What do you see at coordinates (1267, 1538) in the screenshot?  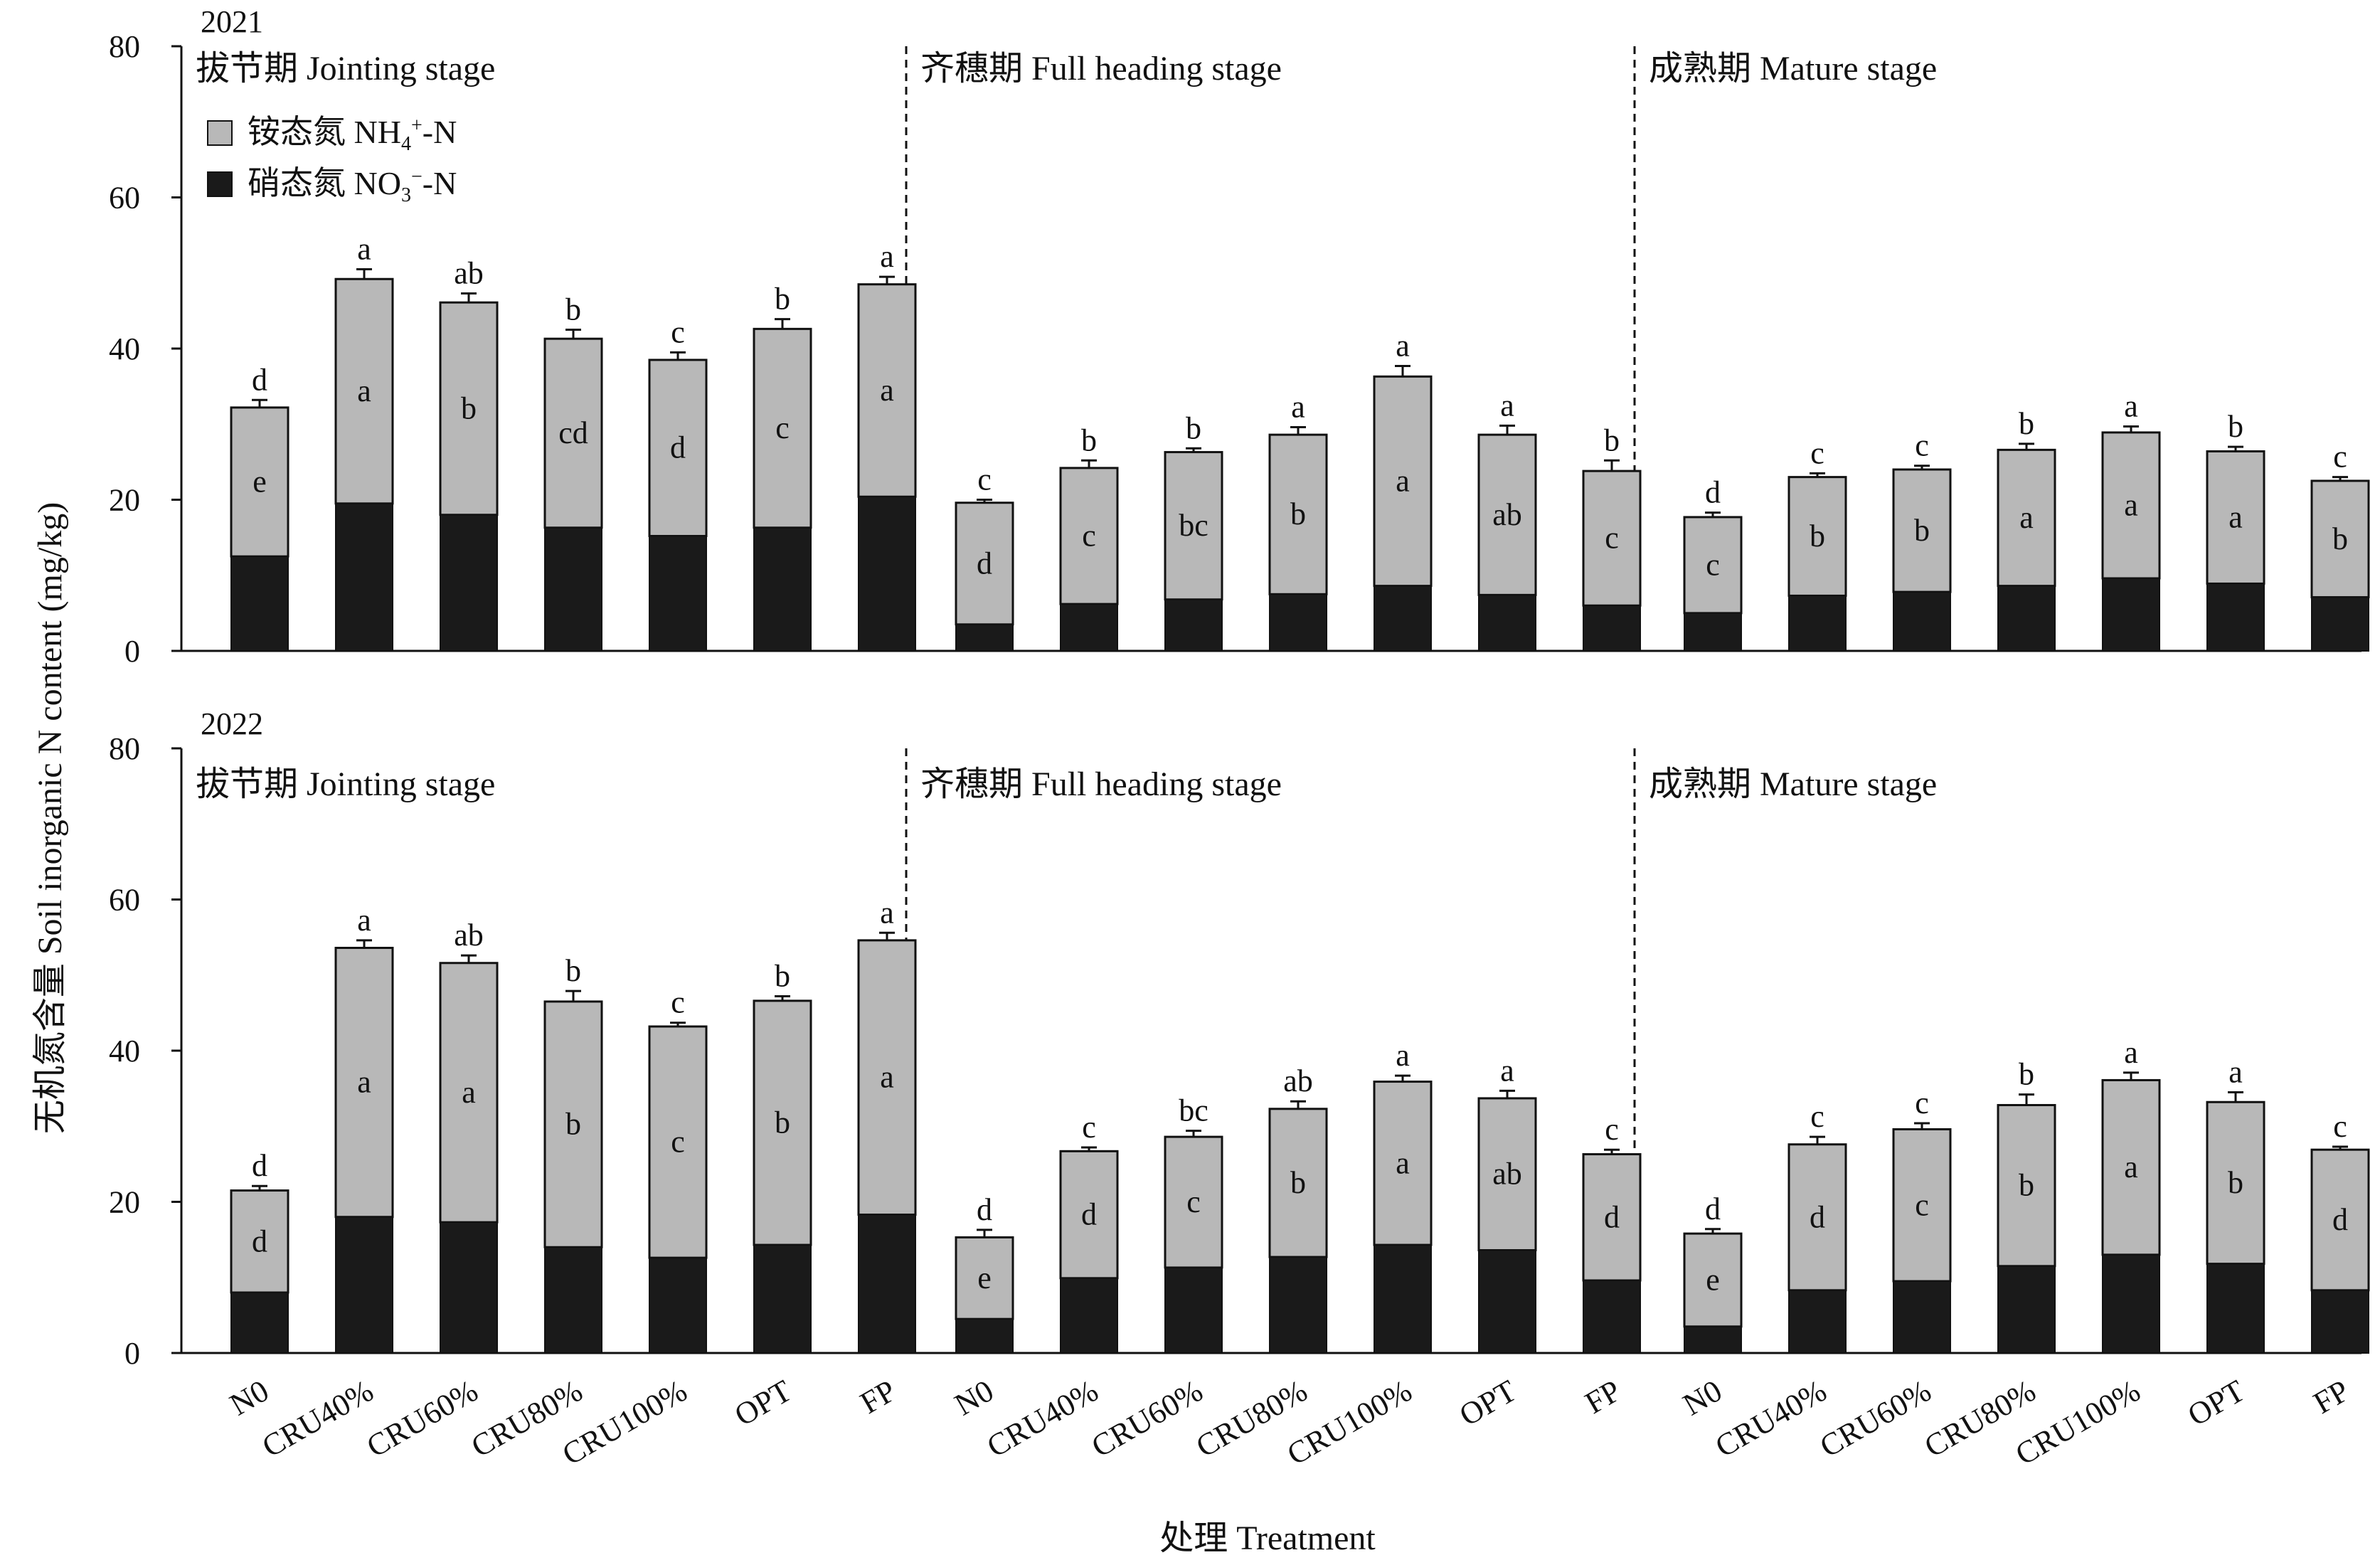 I see `x-axis-title: 处理 Treatment` at bounding box center [1267, 1538].